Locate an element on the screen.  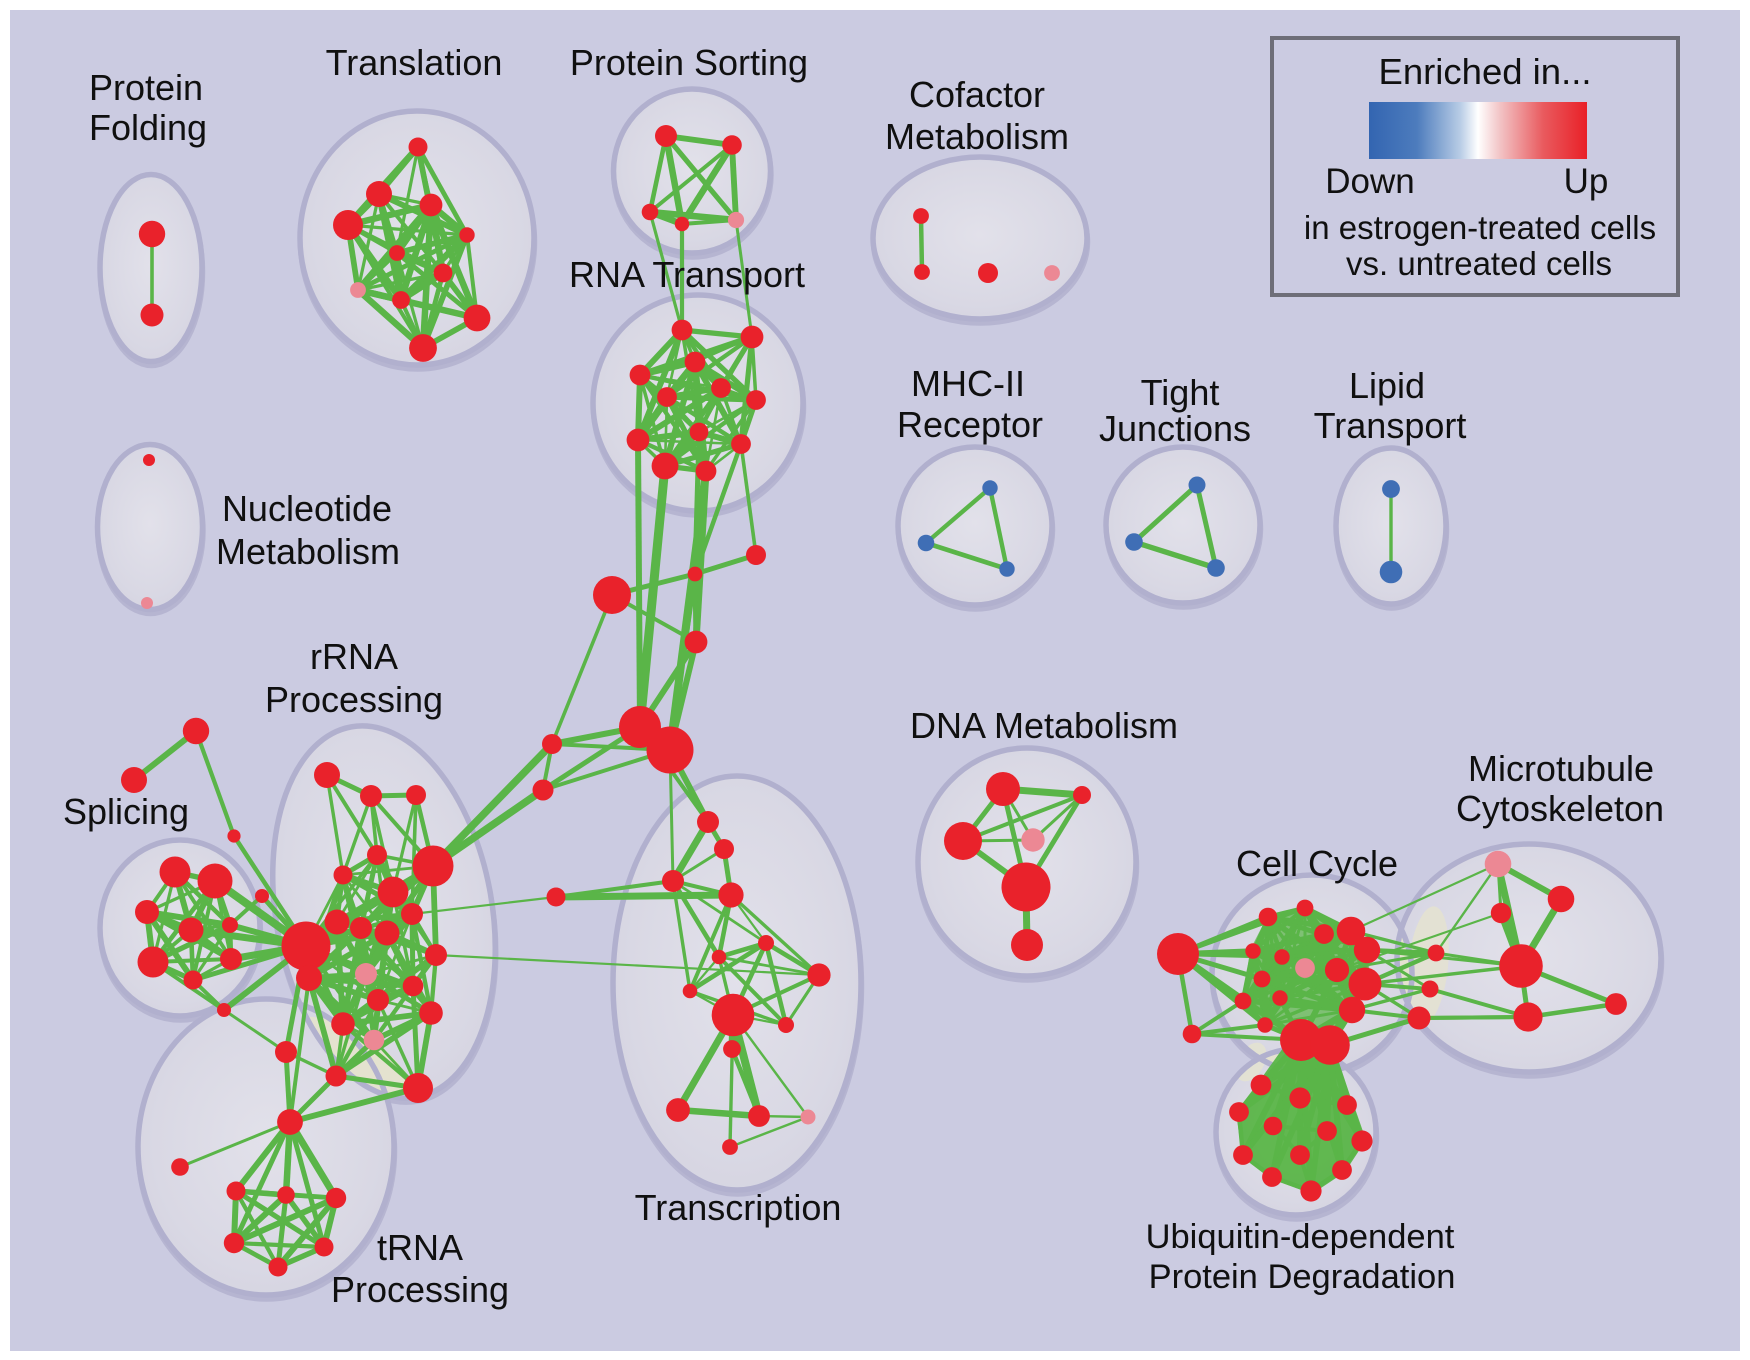
svg-text: RNA Transport is located at coordinates (687, 274).